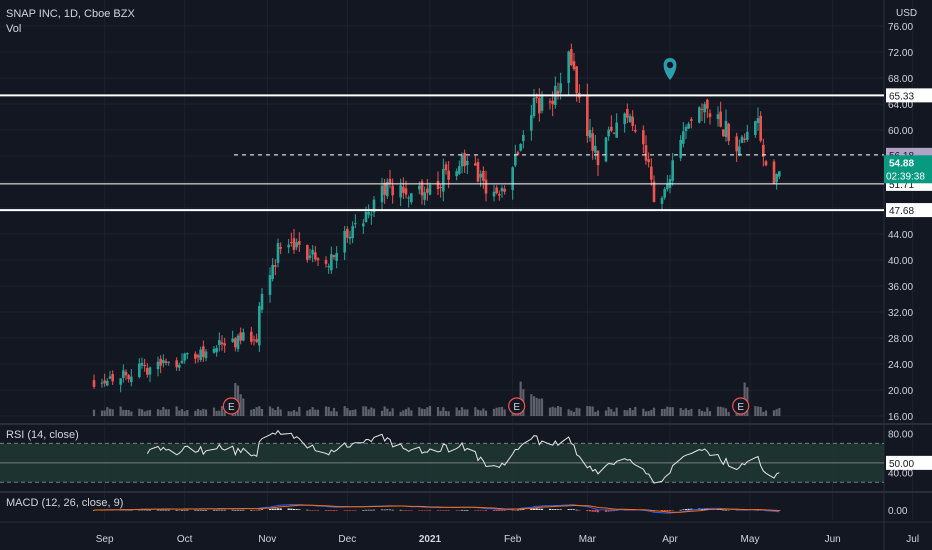 This screenshot has width=932, height=550. What do you see at coordinates (513, 539) in the screenshot?
I see `time-axis-label: Feb` at bounding box center [513, 539].